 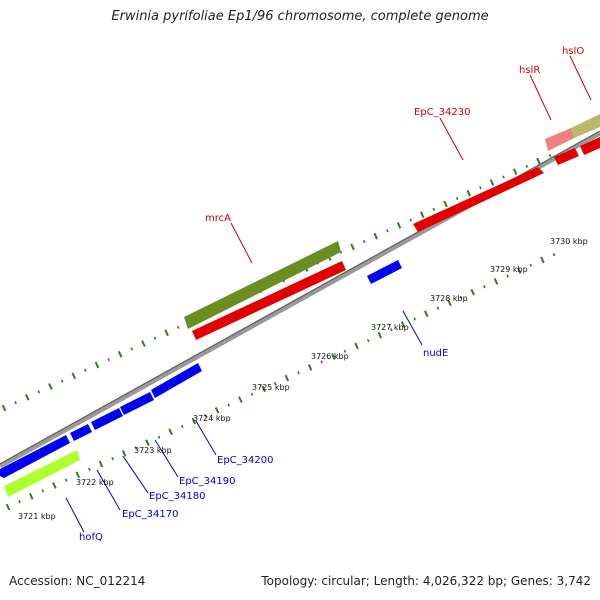 I want to click on cds-mrcA, so click(x=269, y=300).